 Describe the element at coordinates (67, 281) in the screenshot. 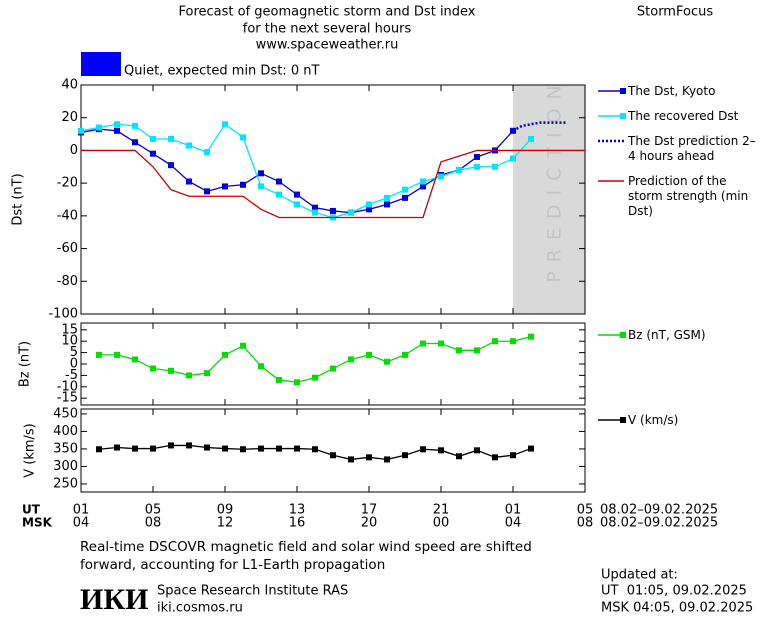

I see `y-tick-label: -80` at that location.